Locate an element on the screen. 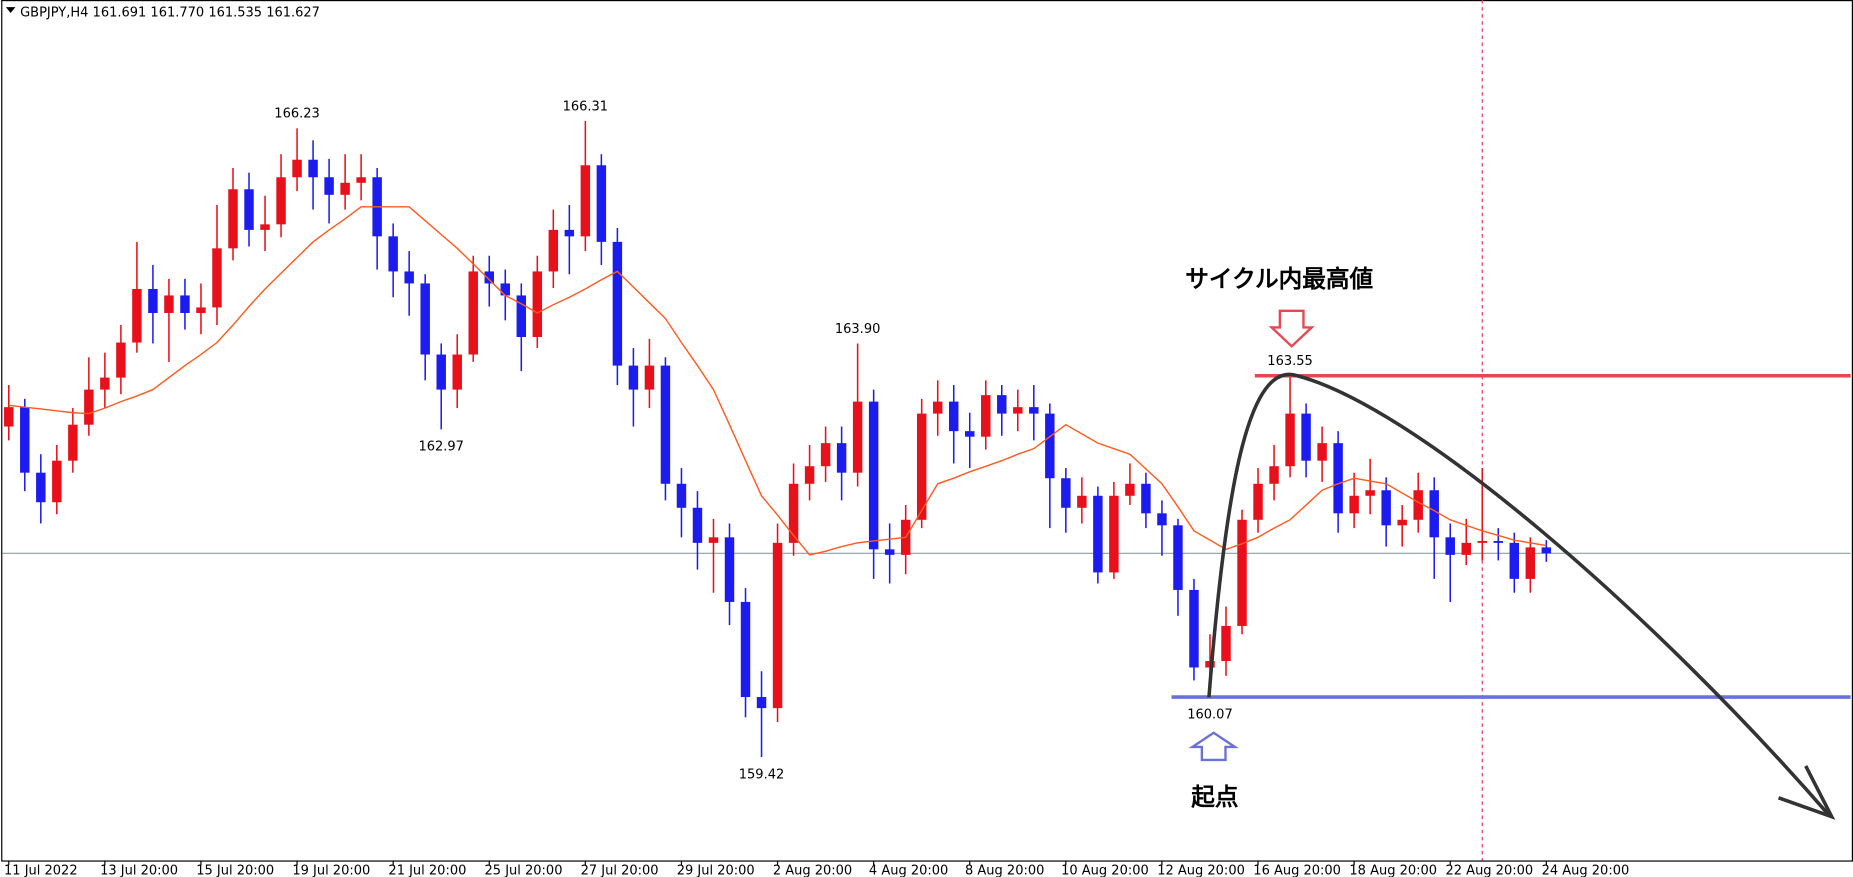  x-tick-label: 27 Jul 20:00 is located at coordinates (620, 870).